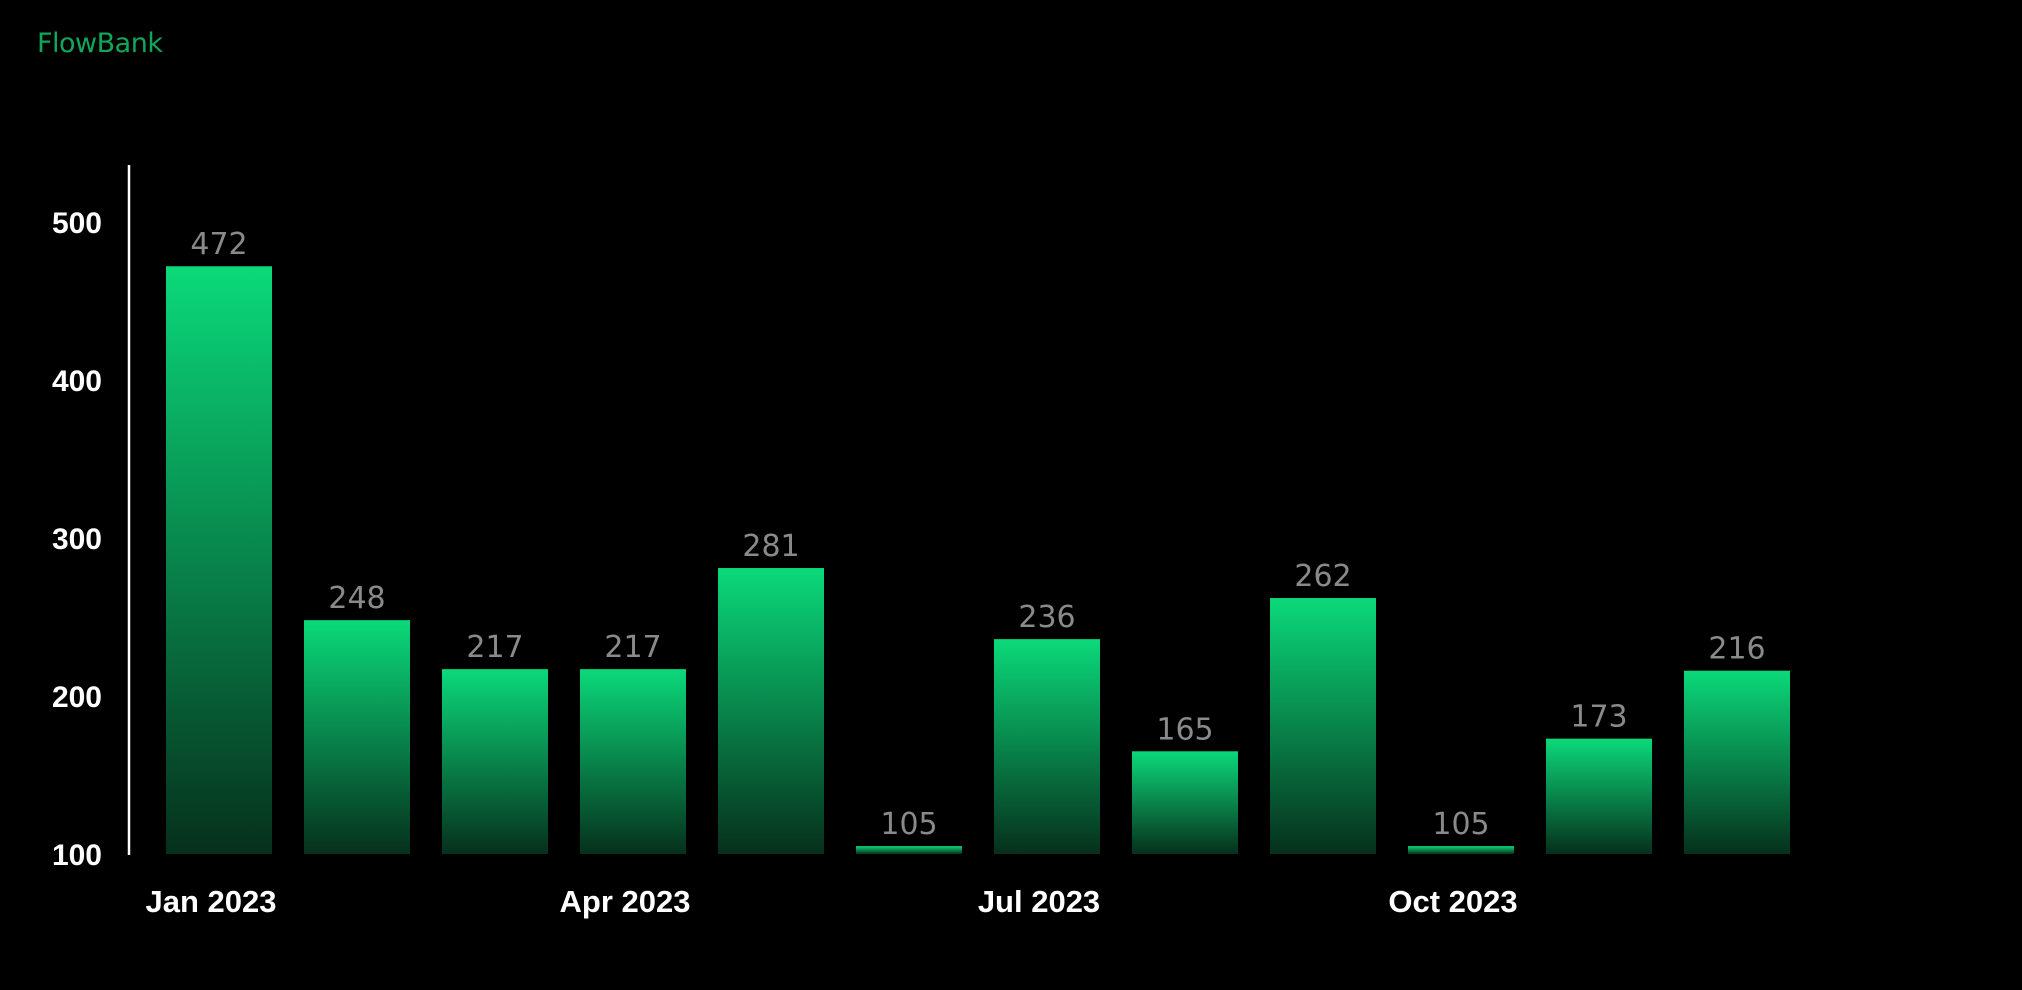 The height and width of the screenshot is (990, 2022). What do you see at coordinates (1039, 901) in the screenshot?
I see `x-tick-jul-2023: Jul 2023` at bounding box center [1039, 901].